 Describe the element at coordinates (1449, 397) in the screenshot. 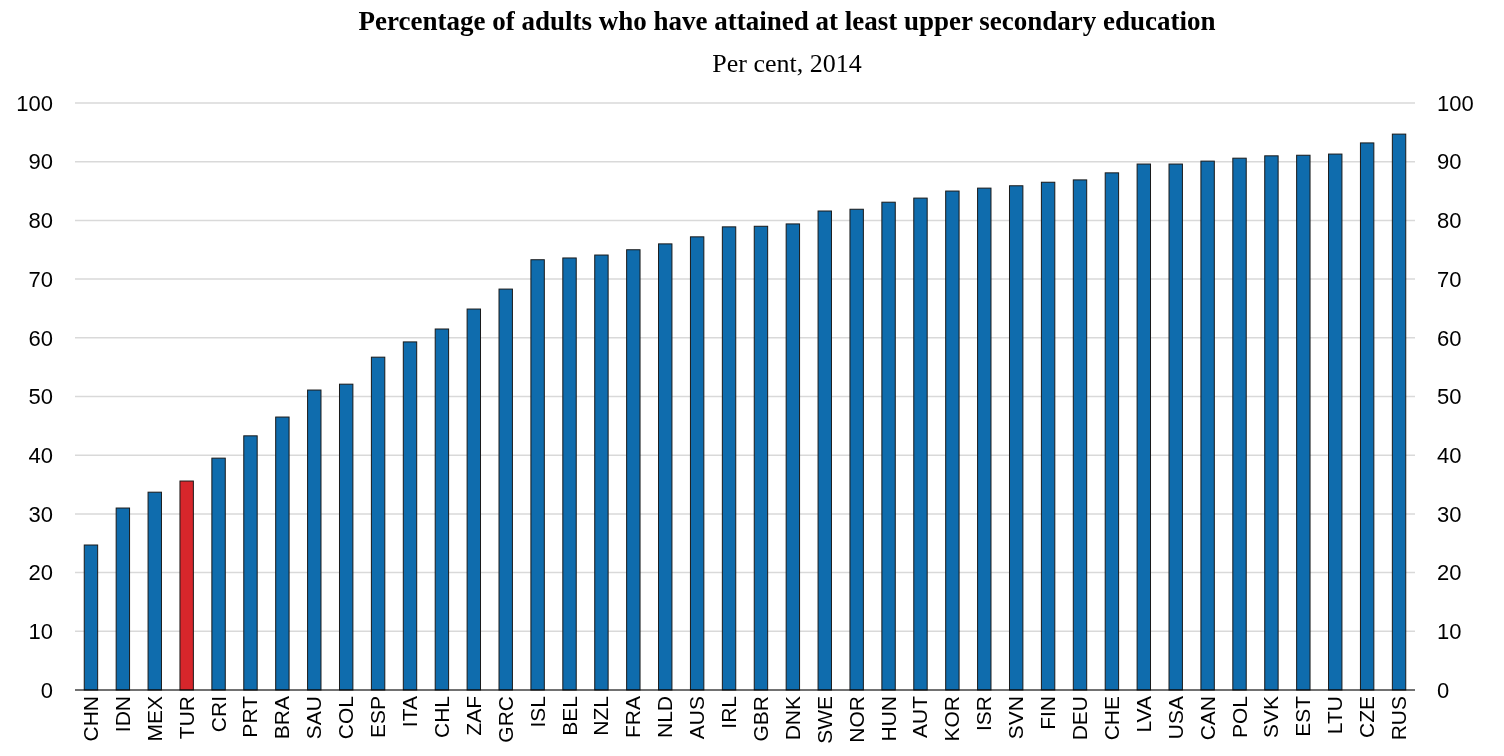

I see `y2-tick-label: 50` at that location.